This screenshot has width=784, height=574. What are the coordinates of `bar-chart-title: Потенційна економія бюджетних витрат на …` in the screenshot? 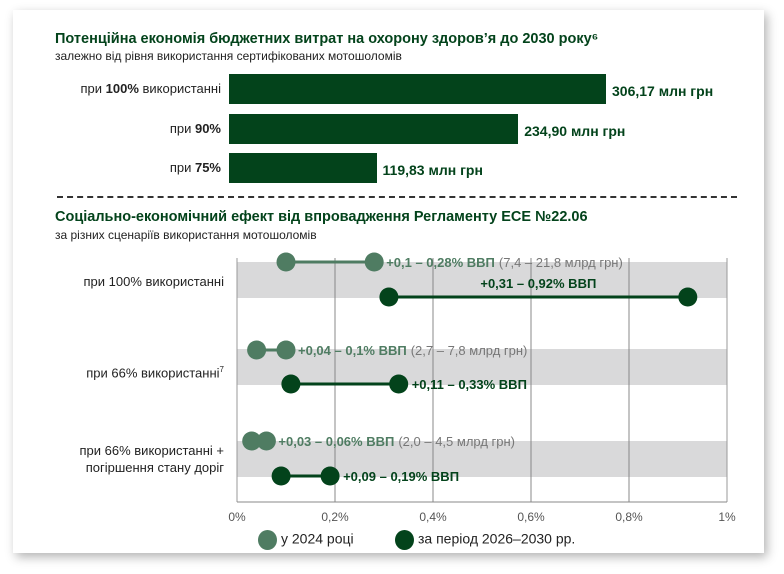 It's located at (327, 39).